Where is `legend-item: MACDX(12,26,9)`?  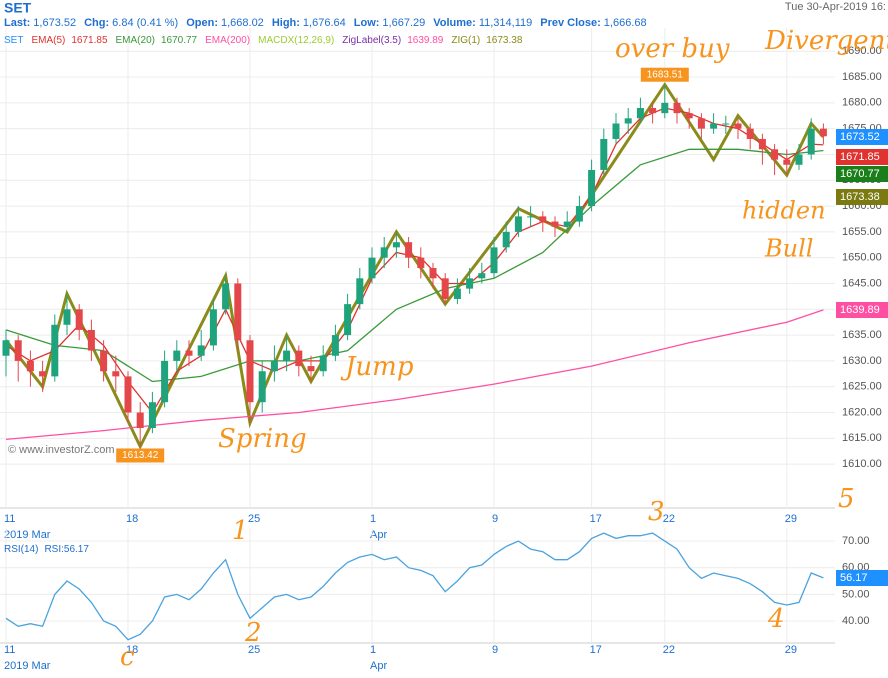 legend-item: MACDX(12,26,9) is located at coordinates (296, 40).